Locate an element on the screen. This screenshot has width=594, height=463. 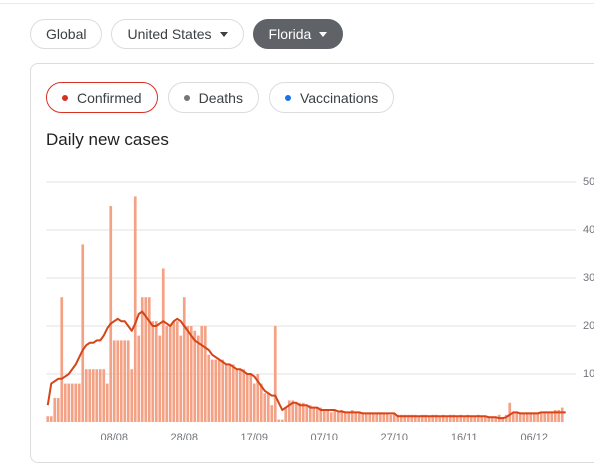
x-tick-label: 27/10 is located at coordinates (394, 436).